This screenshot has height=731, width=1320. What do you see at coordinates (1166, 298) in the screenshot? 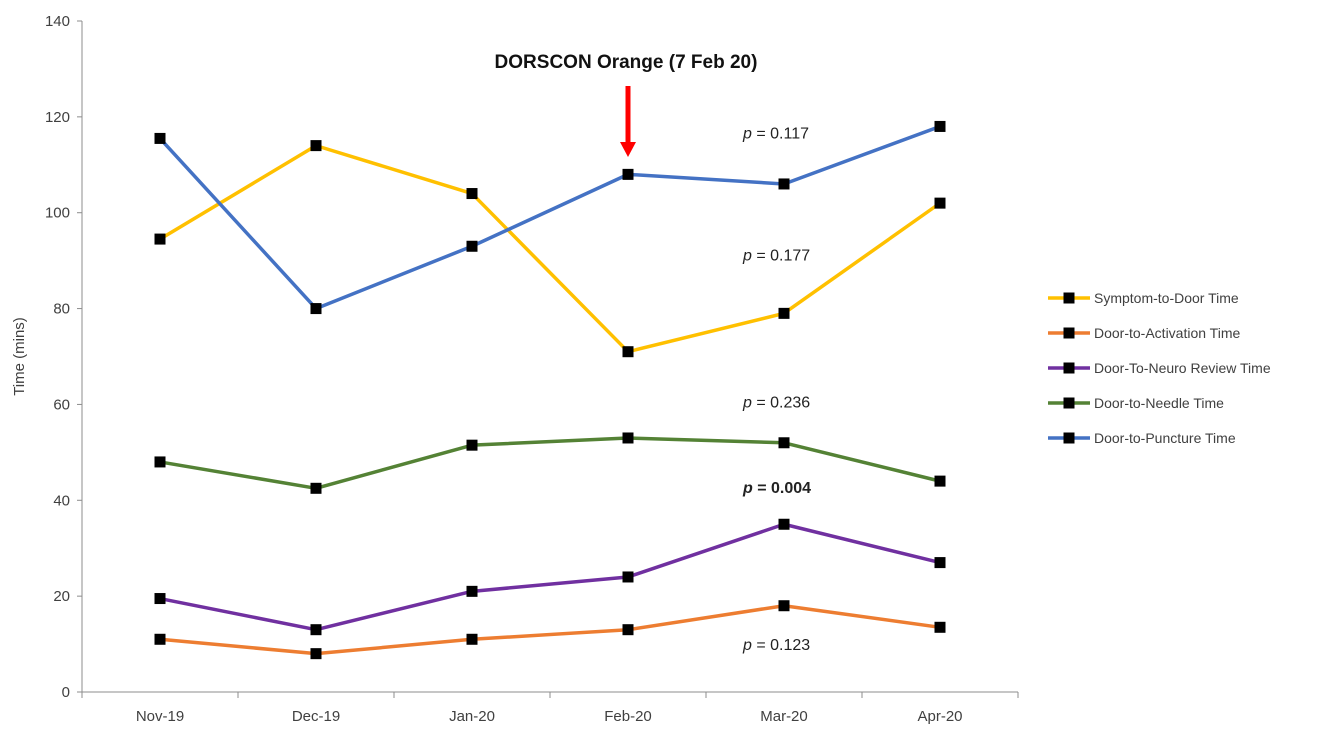
I see `legend-label: Symptom-to-Door Time` at bounding box center [1166, 298].